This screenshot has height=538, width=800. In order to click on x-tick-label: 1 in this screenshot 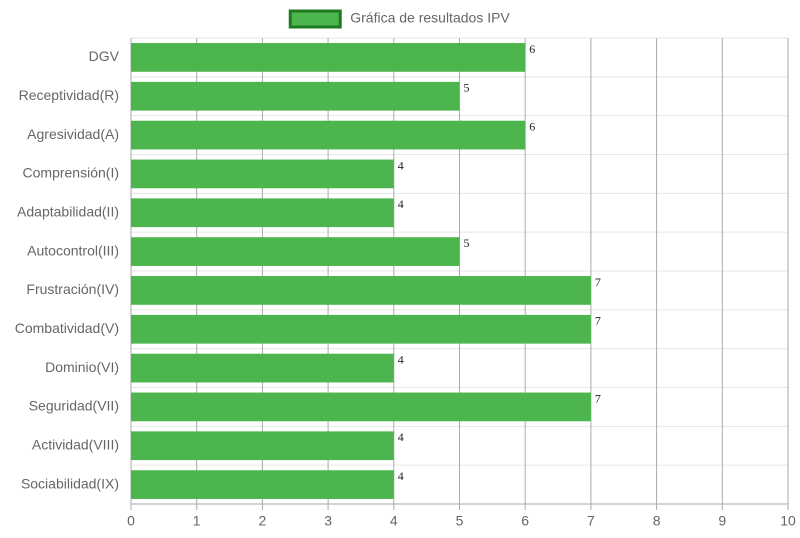, I will do `click(197, 521)`.